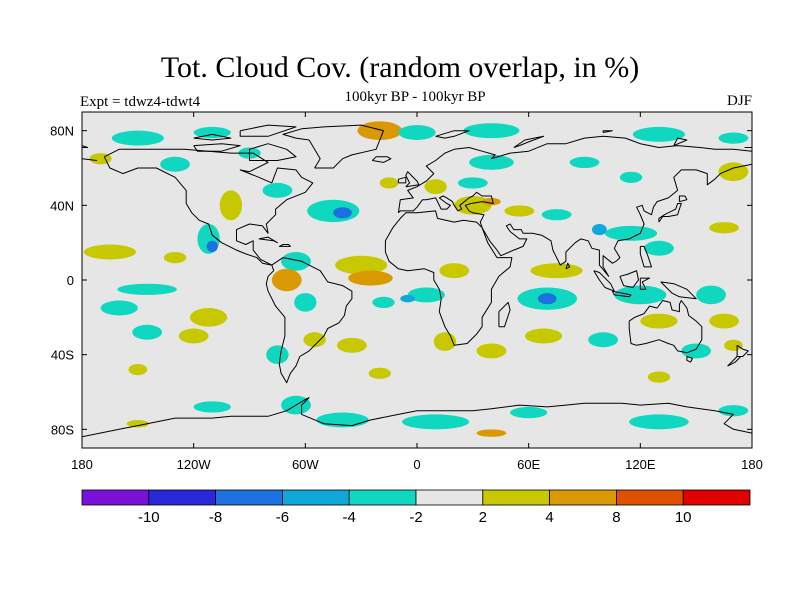  What do you see at coordinates (349, 517) in the screenshot?
I see `colorbar-label: -4` at bounding box center [349, 517].